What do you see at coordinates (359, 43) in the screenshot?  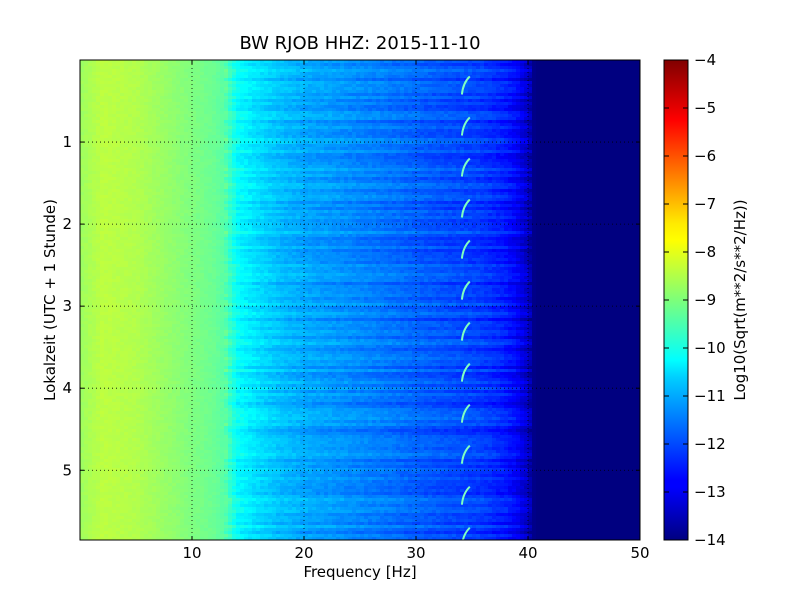 I see `chart-title: BW RJOB HHZ: 2015-11-10` at bounding box center [359, 43].